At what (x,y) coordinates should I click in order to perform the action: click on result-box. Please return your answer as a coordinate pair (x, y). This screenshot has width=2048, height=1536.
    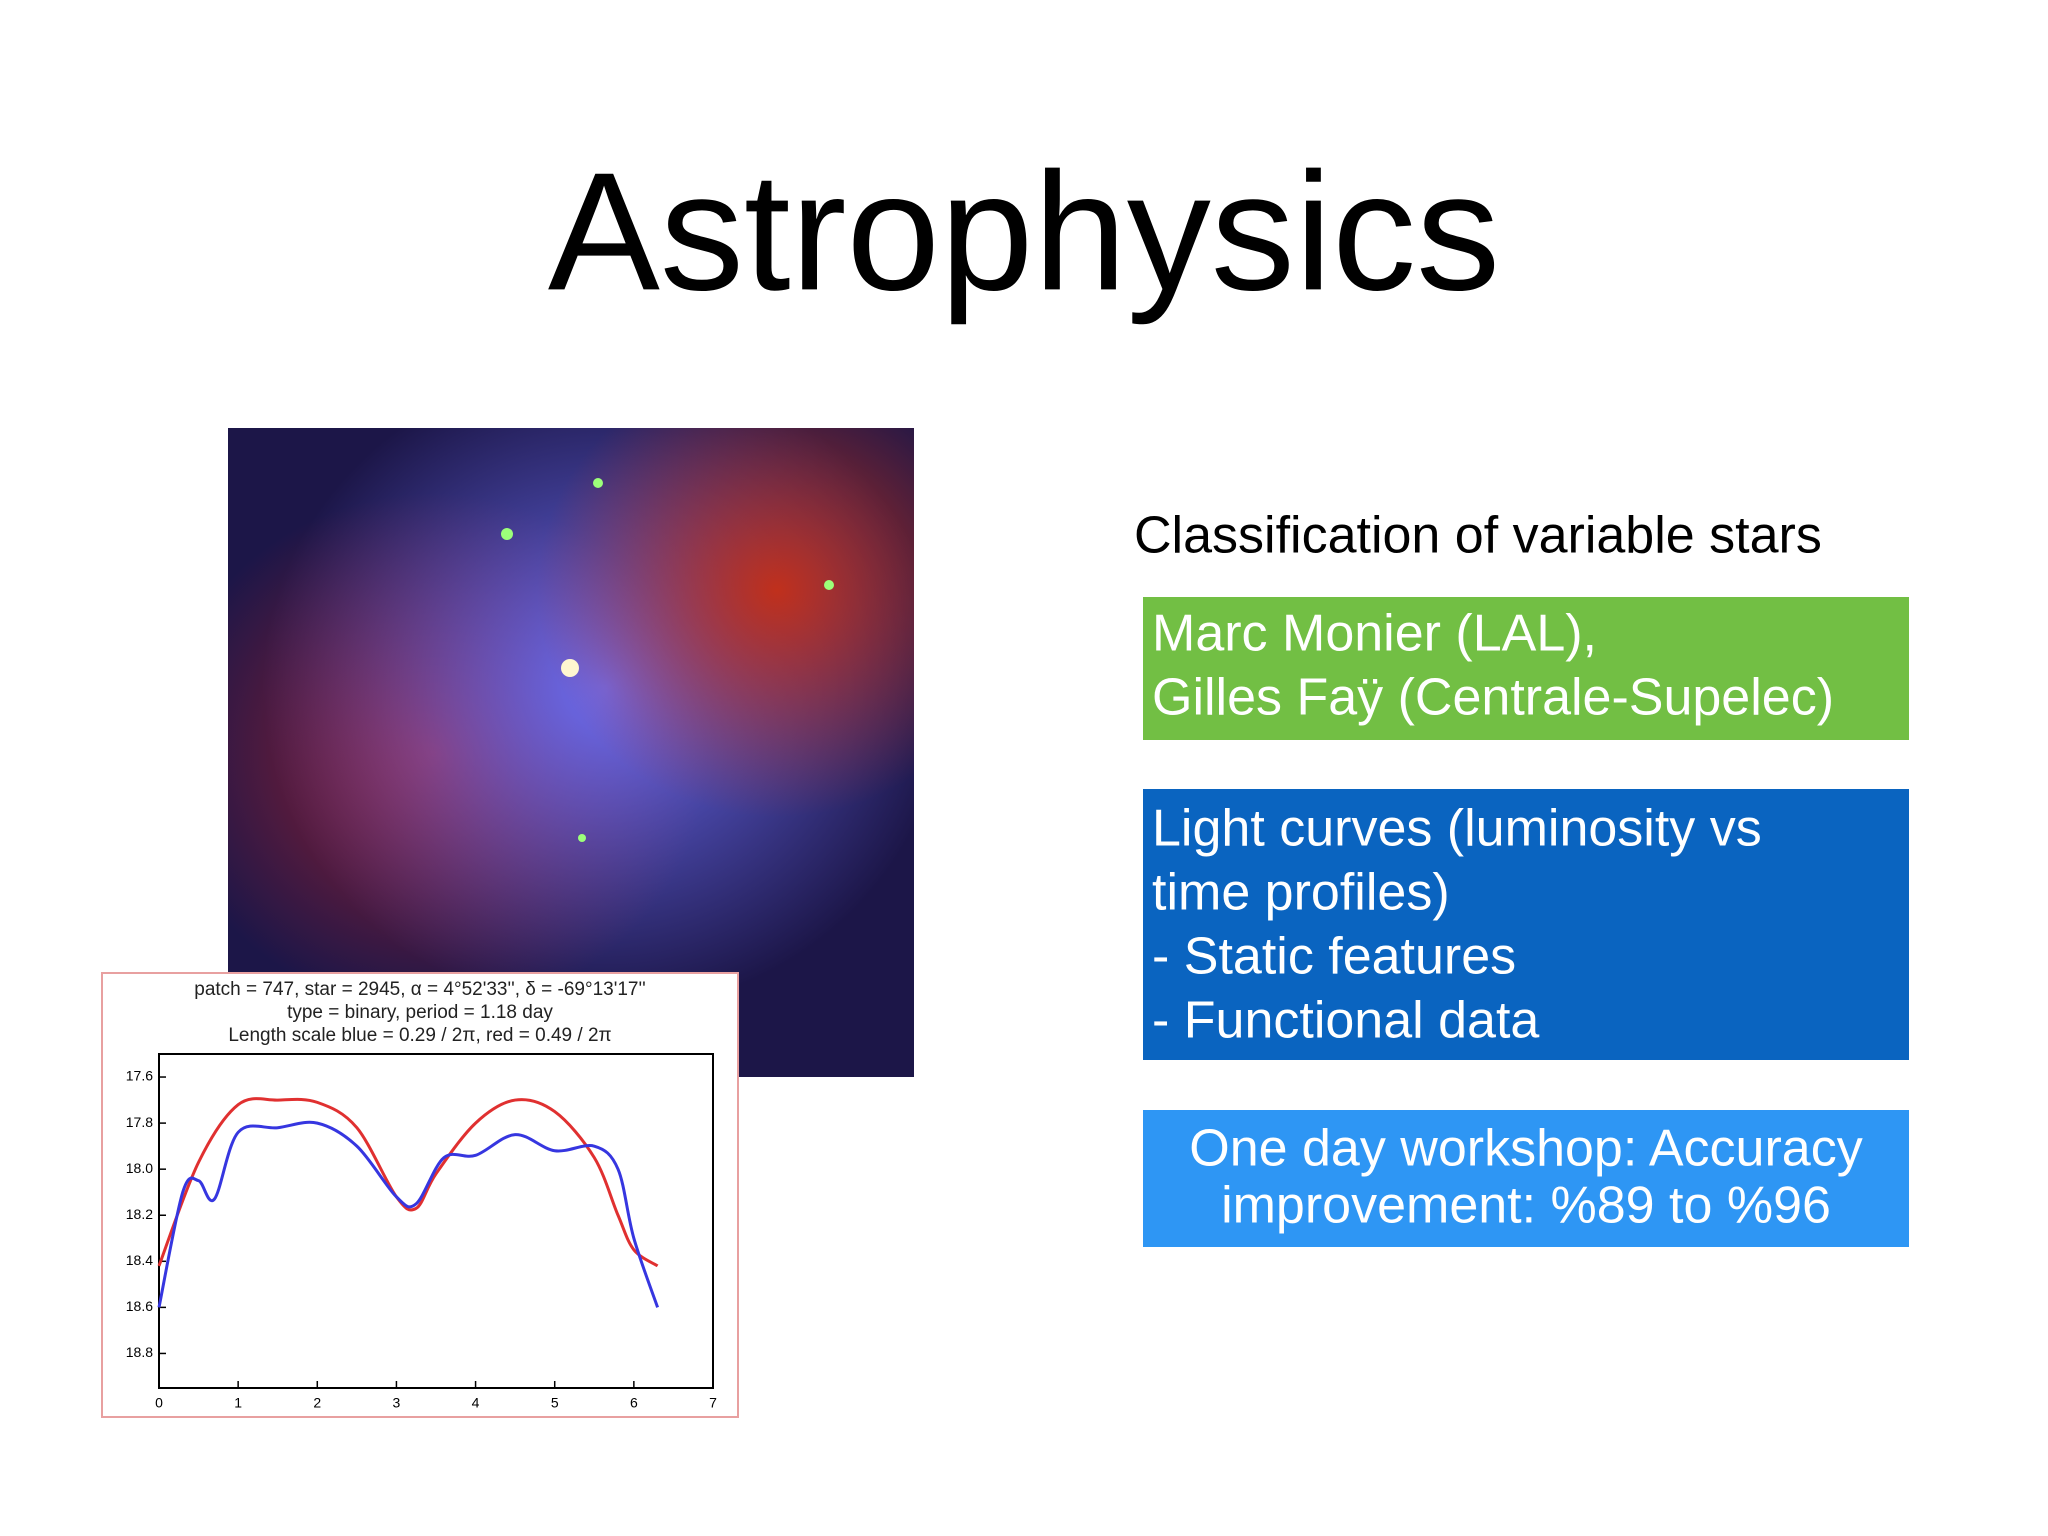
    Looking at the image, I should click on (1526, 1178).